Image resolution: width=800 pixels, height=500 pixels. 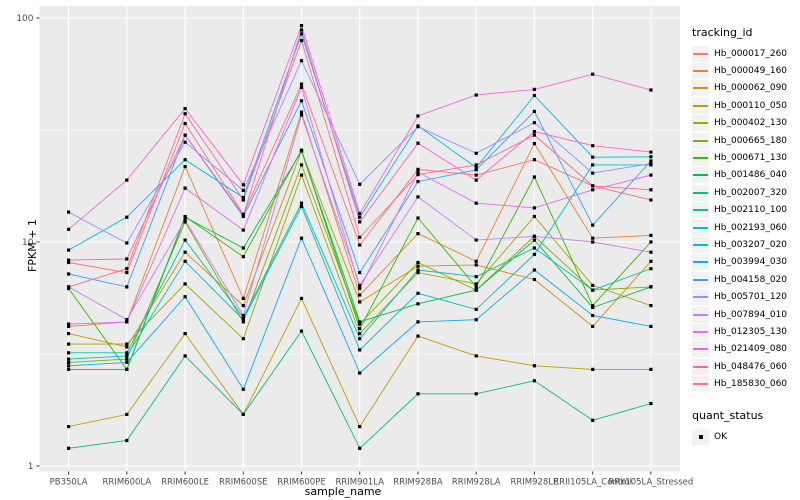 What do you see at coordinates (28, 243) in the screenshot?
I see `y-tick-label: 10` at bounding box center [28, 243].